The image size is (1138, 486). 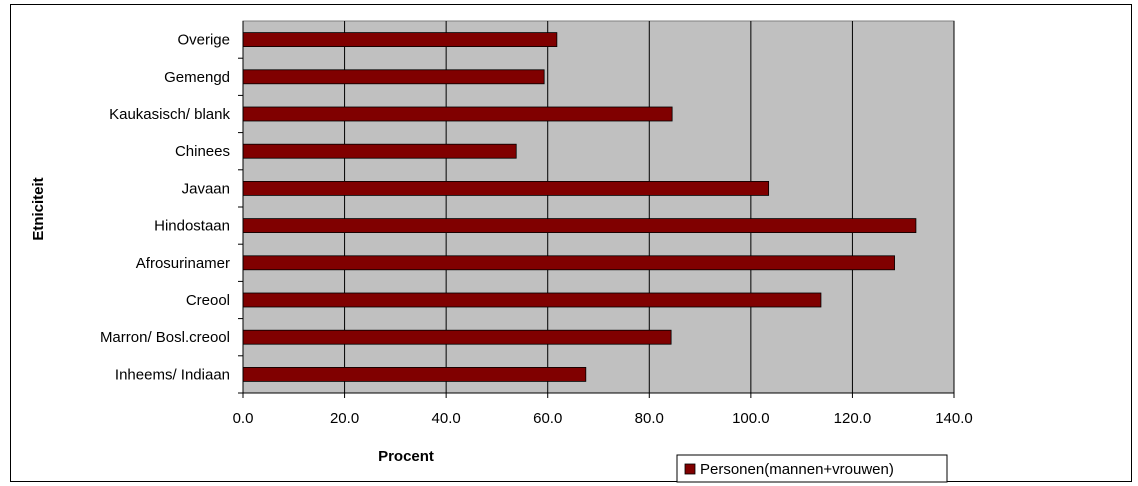 What do you see at coordinates (203, 40) in the screenshot?
I see `category-label: Overige` at bounding box center [203, 40].